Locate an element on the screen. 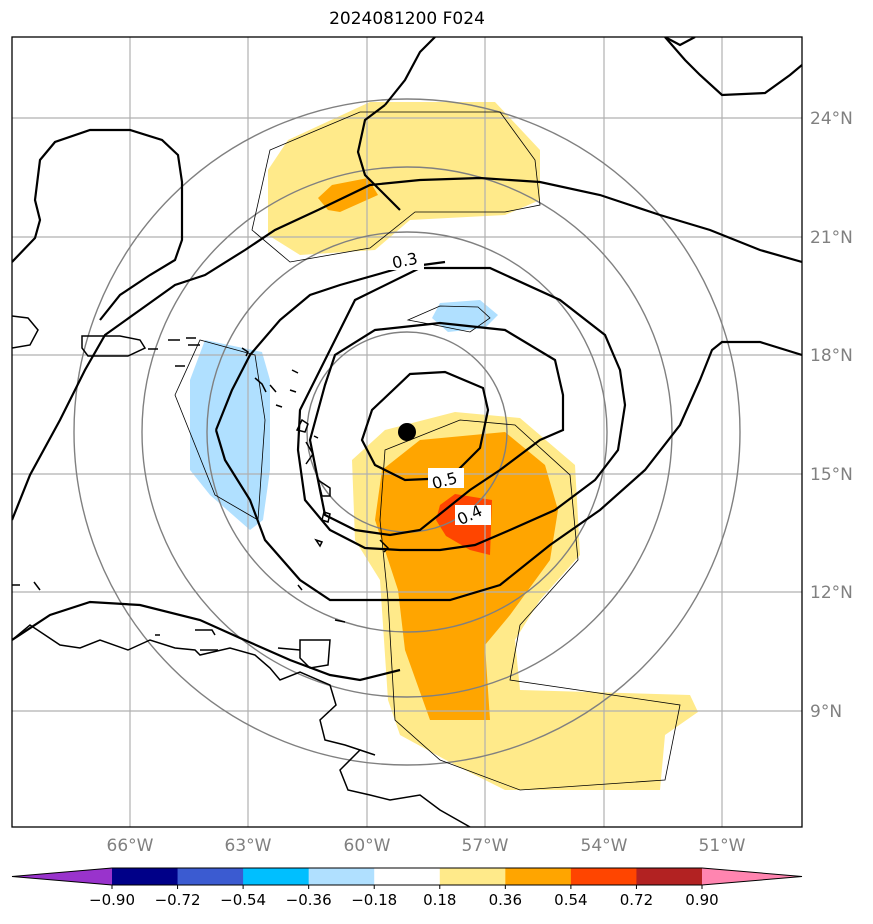  lat-label: 21°N is located at coordinates (831, 238).